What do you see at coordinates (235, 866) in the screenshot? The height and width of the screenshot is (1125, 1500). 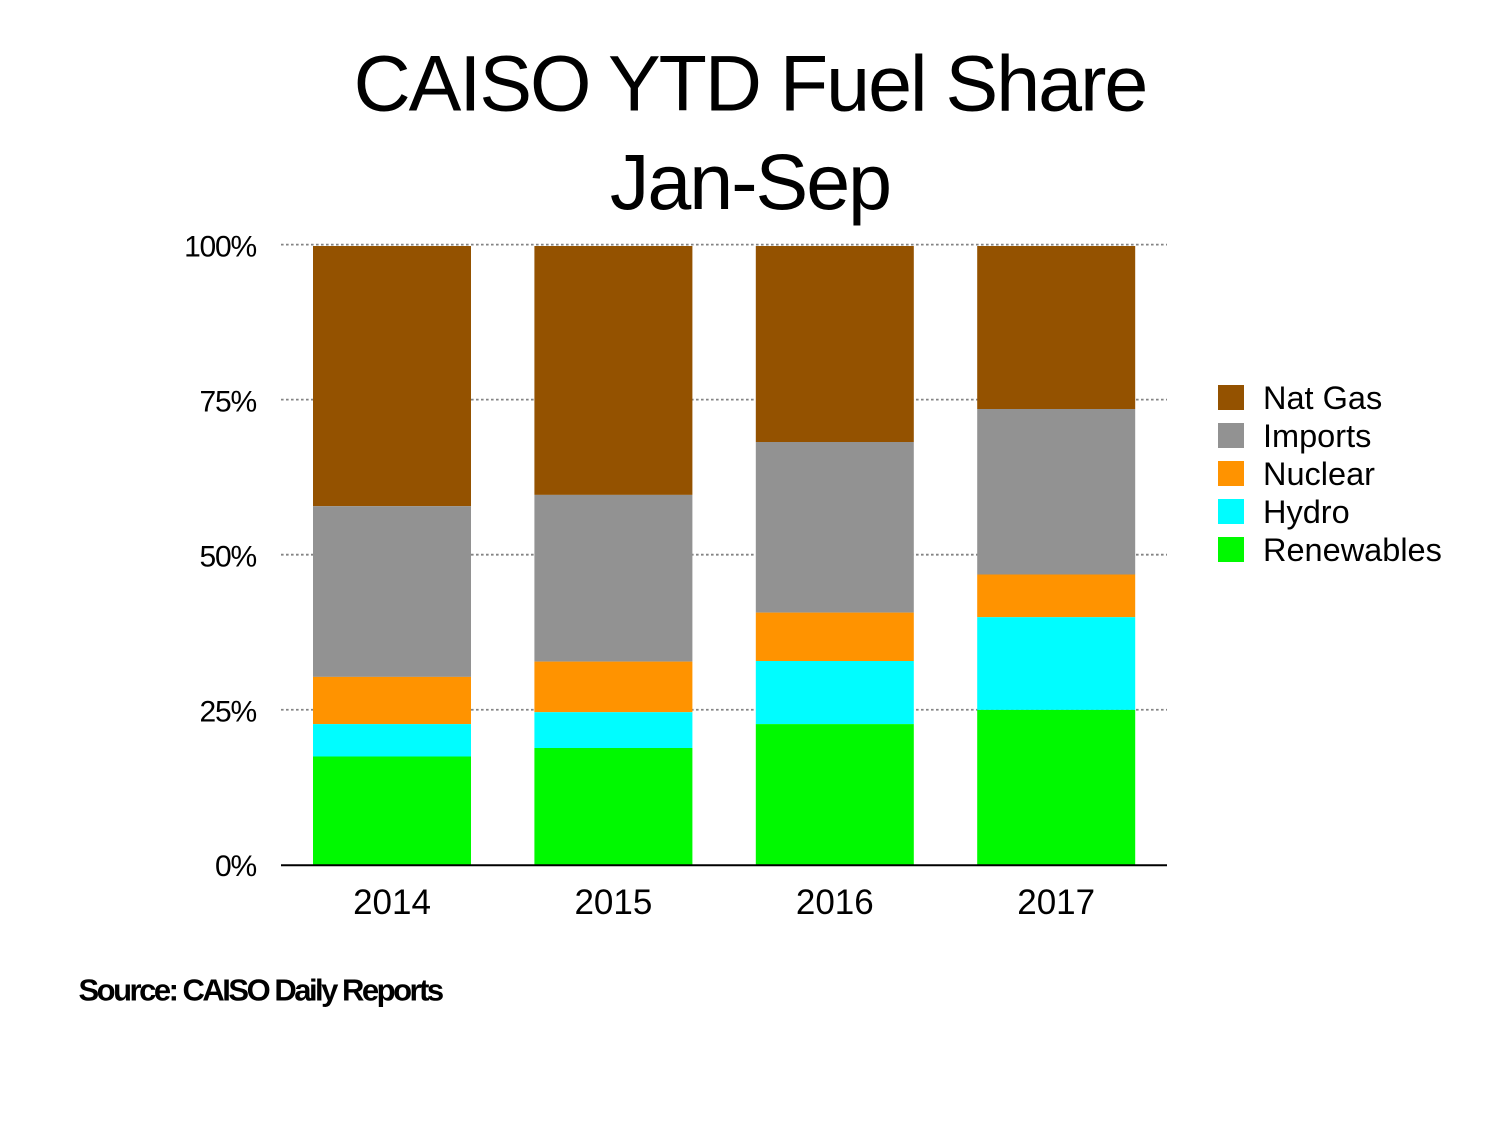 I see `svg-text: 0%` at bounding box center [235, 866].